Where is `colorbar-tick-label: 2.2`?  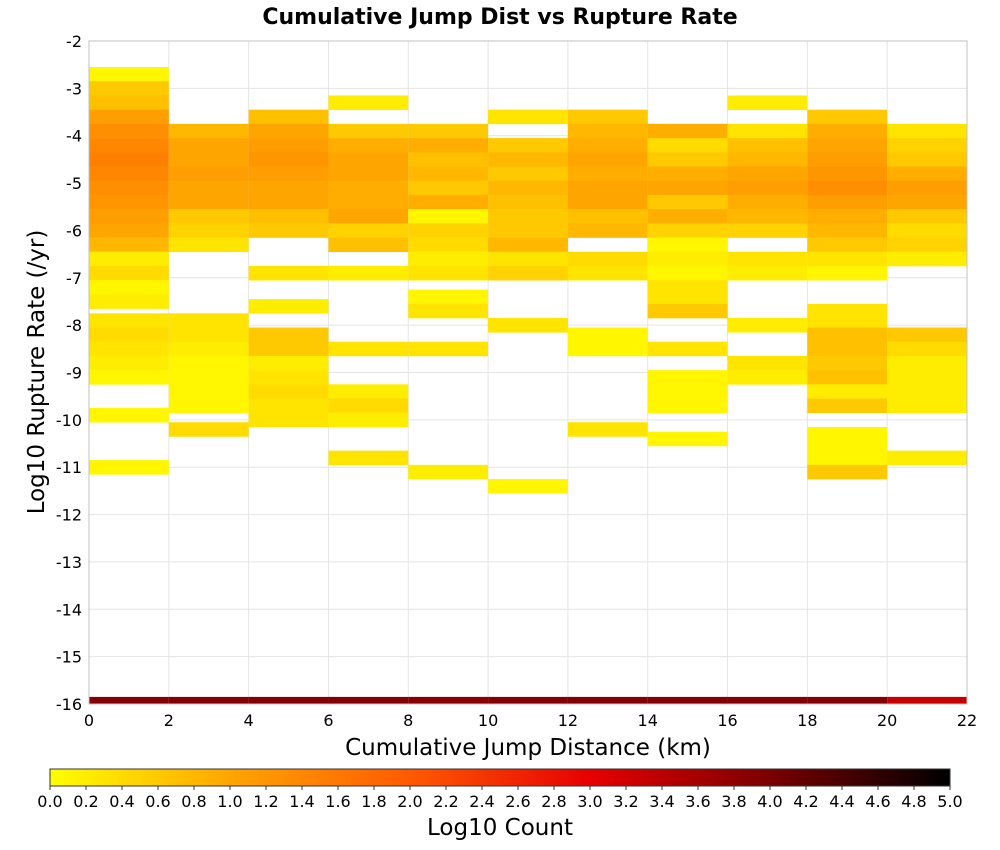
colorbar-tick-label: 2.2 is located at coordinates (445, 801).